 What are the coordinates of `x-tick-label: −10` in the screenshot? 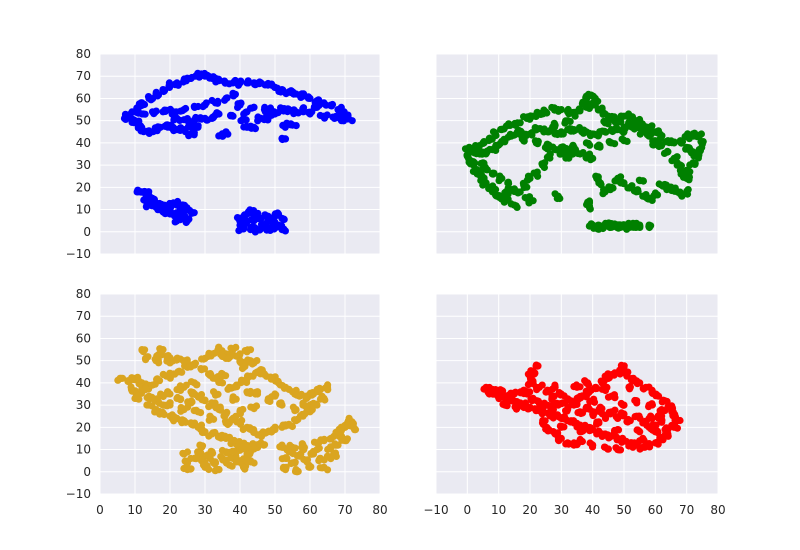 It's located at (435, 510).